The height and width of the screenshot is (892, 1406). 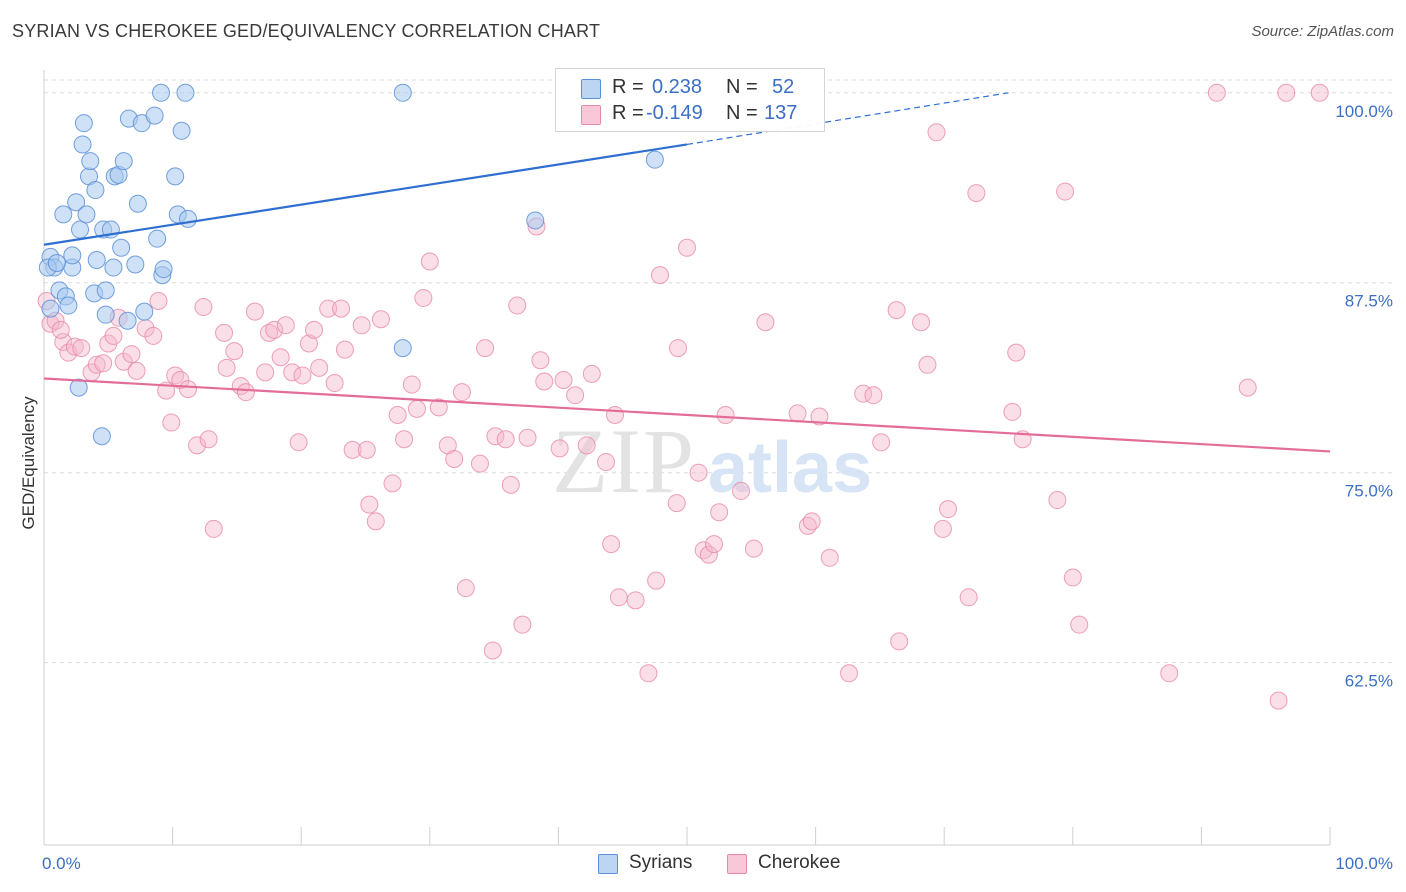 What do you see at coordinates (783, 87) in the screenshot?
I see `legend-n-value: 52` at bounding box center [783, 87].